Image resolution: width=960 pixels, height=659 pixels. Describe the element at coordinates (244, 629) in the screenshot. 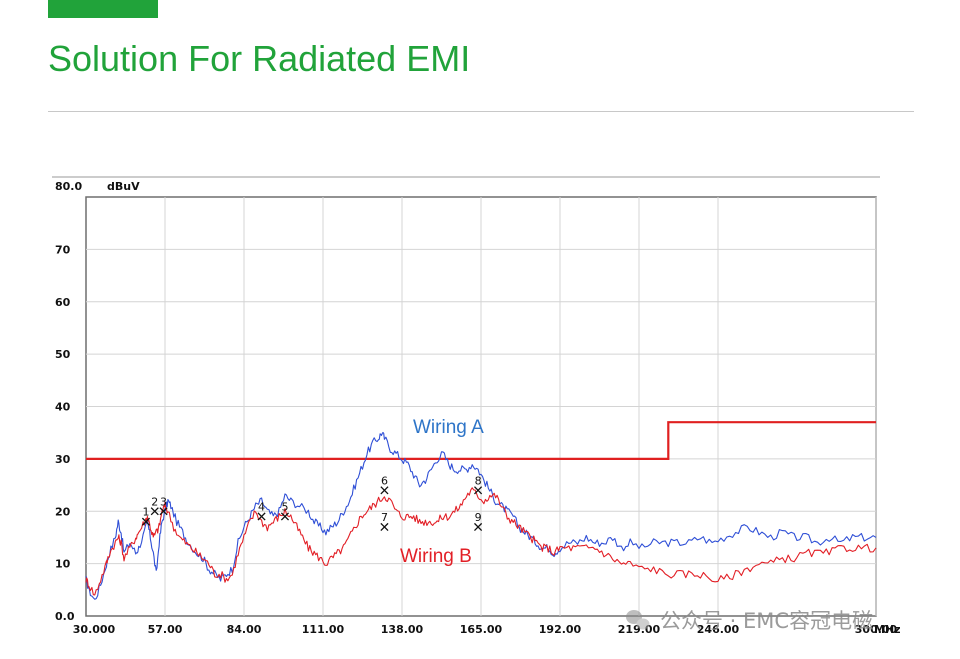

I see `x-tick-label-2: 84.00` at that location.